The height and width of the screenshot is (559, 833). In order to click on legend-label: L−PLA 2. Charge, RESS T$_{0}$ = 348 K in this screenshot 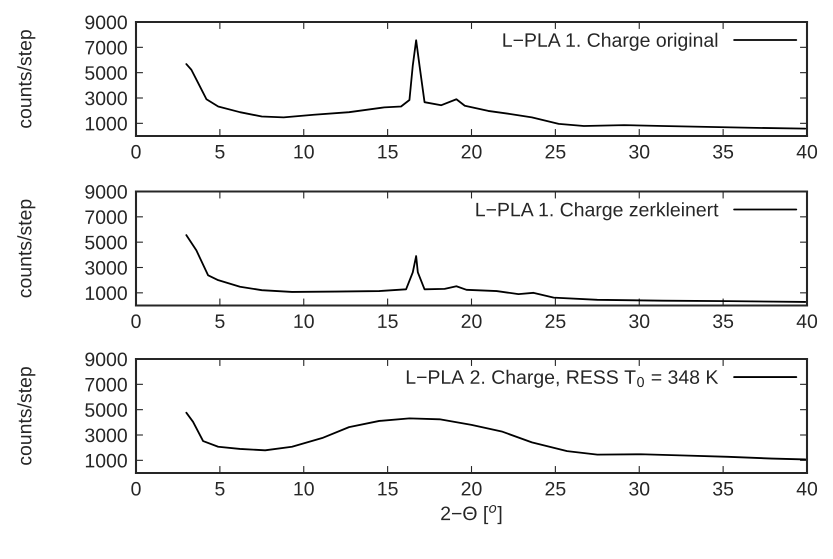, I will do `click(562, 379)`.